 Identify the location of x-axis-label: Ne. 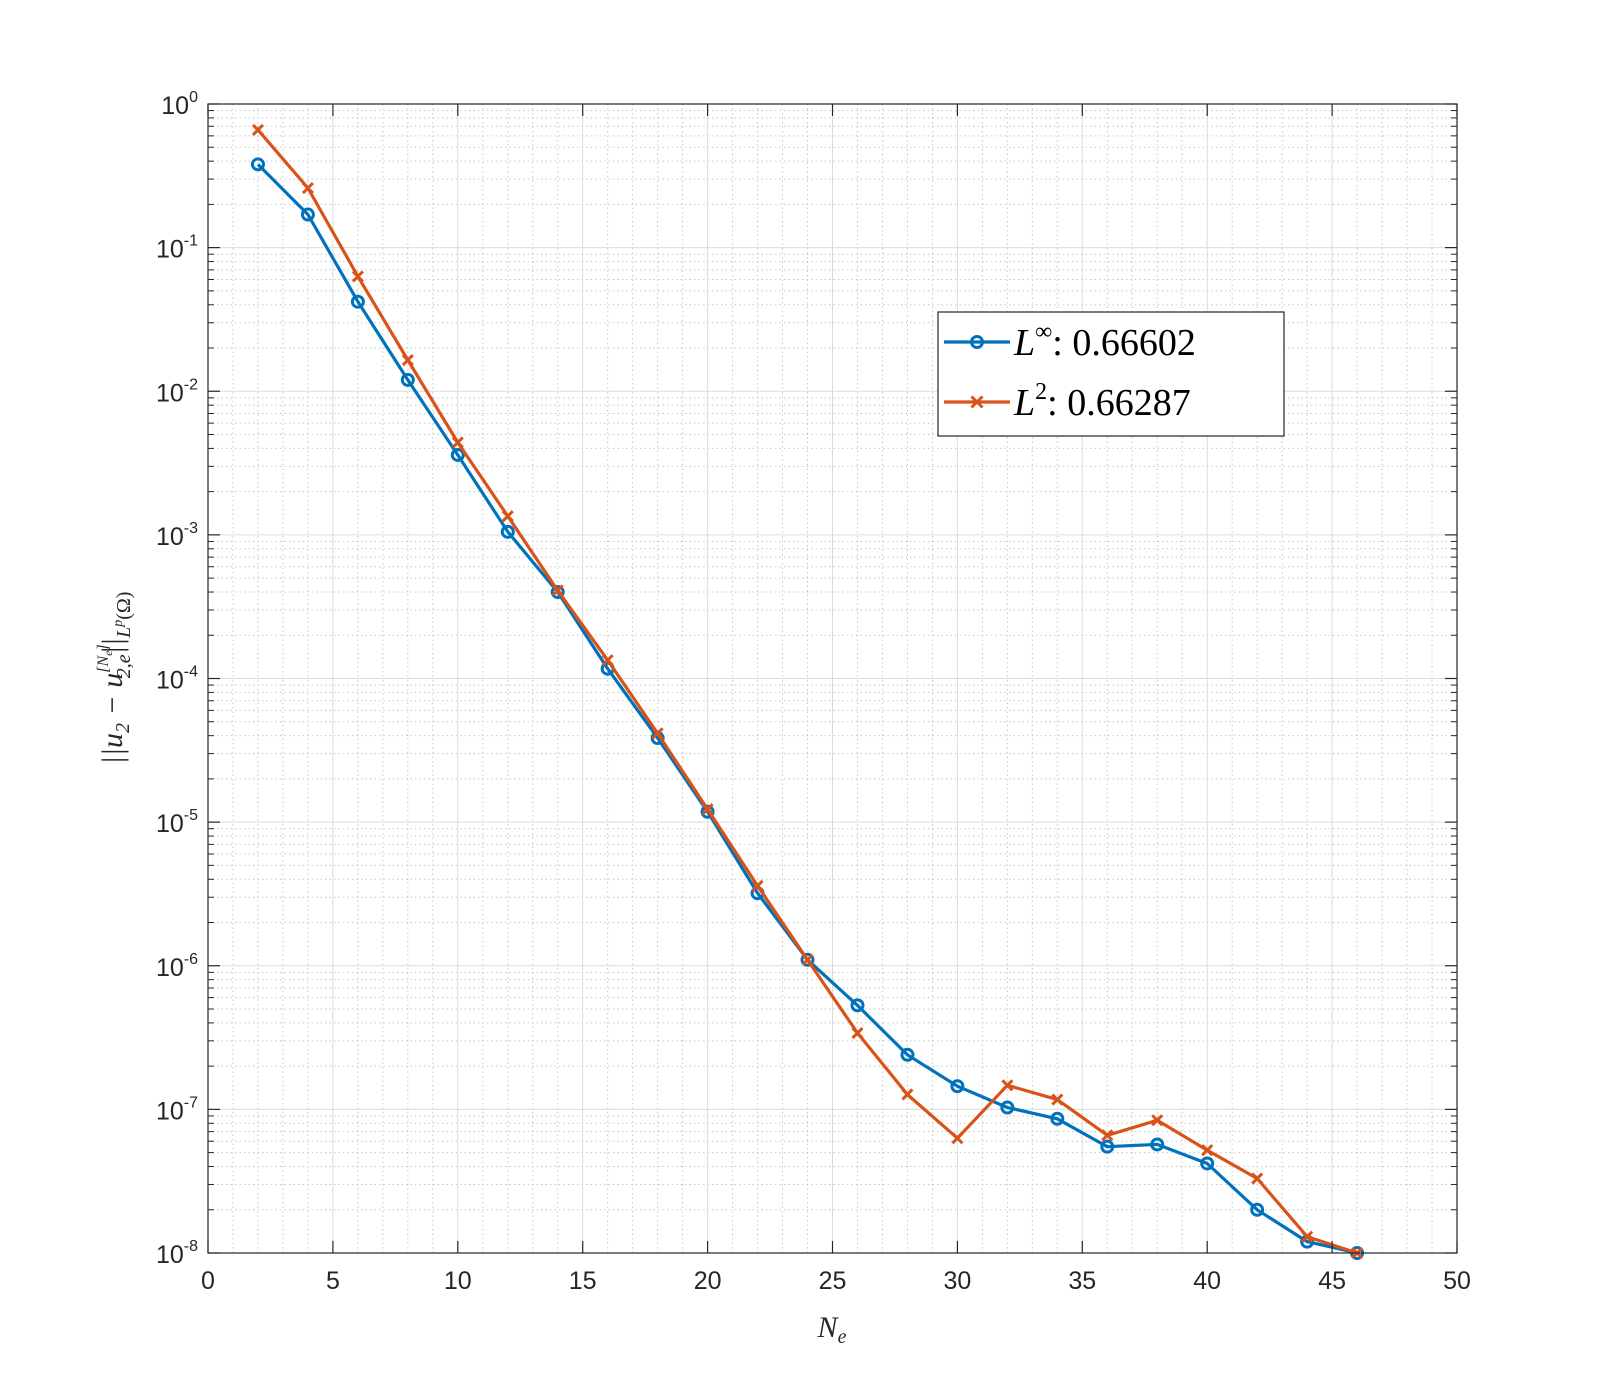
(832, 1329).